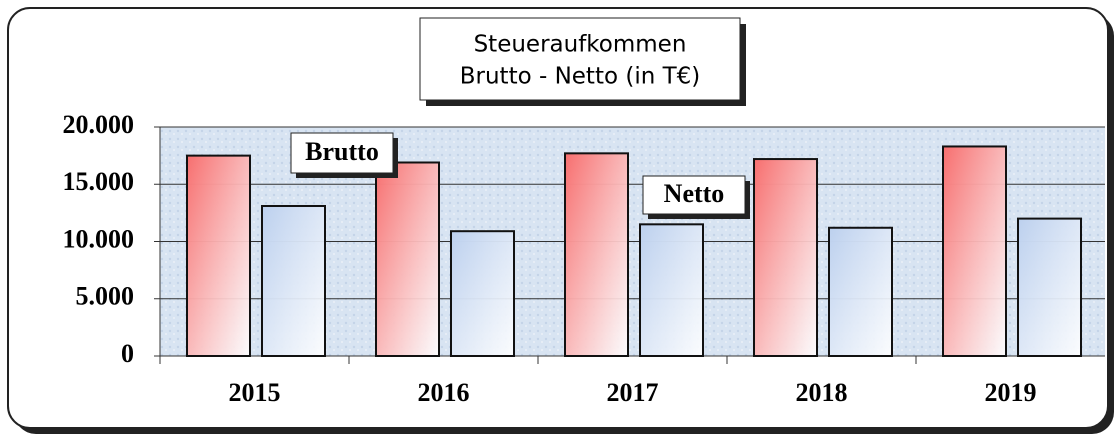 The width and height of the screenshot is (1120, 437). Describe the element at coordinates (99, 181) in the screenshot. I see `y-tick-label: 15.000` at that location.